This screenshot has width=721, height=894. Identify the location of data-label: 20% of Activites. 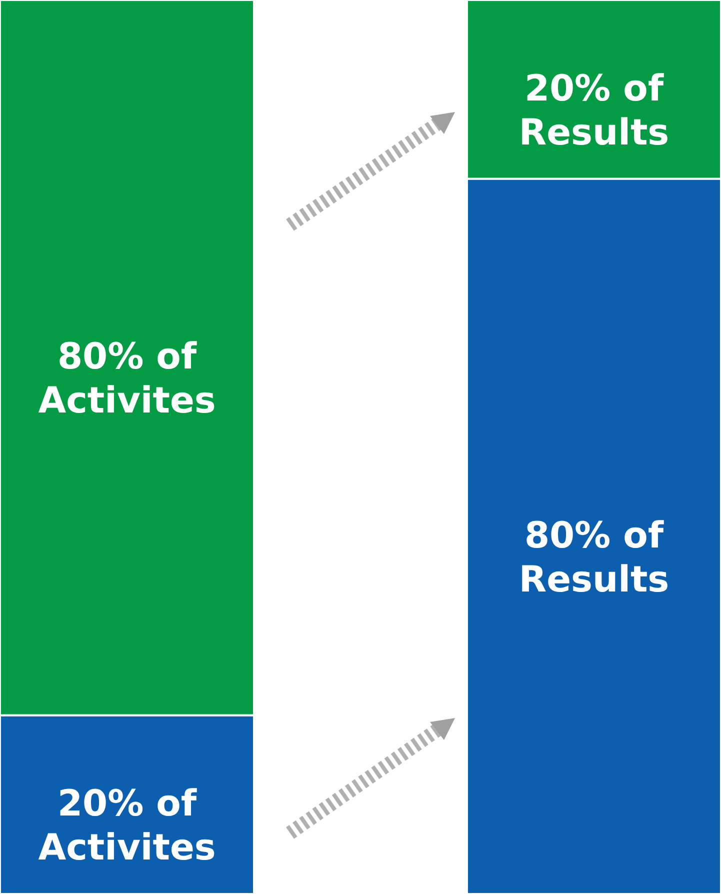
(127, 826).